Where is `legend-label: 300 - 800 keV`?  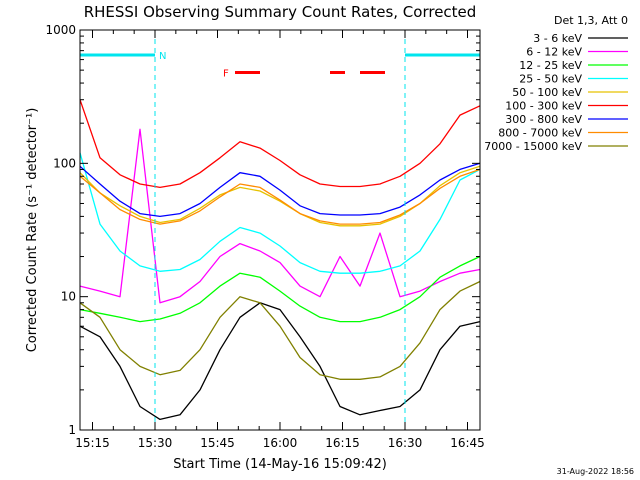 legend-label: 300 - 800 keV is located at coordinates (543, 119).